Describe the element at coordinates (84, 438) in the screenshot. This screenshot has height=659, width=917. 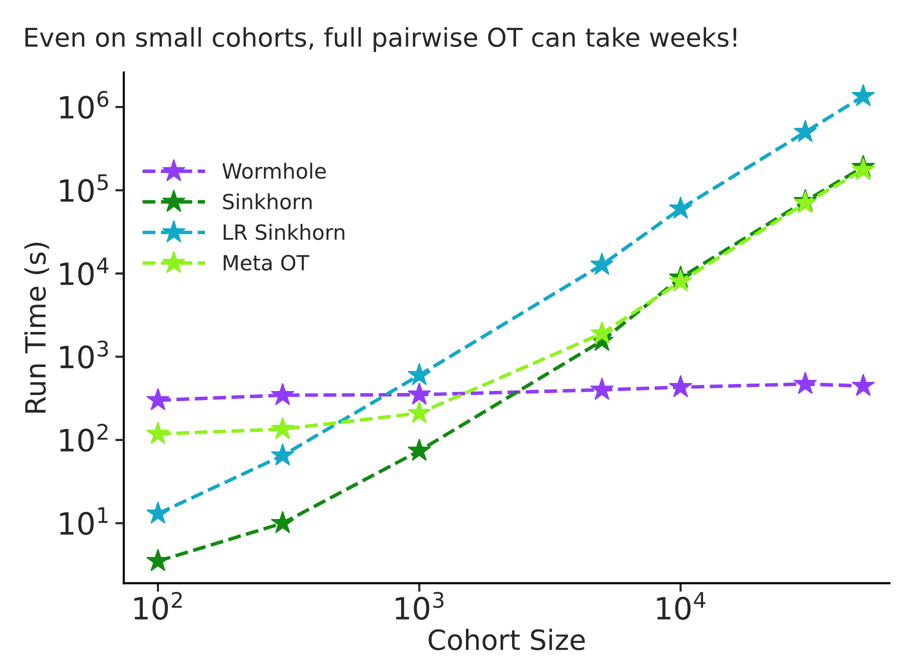
I see `y-tick-label: 10$^{2}$` at that location.